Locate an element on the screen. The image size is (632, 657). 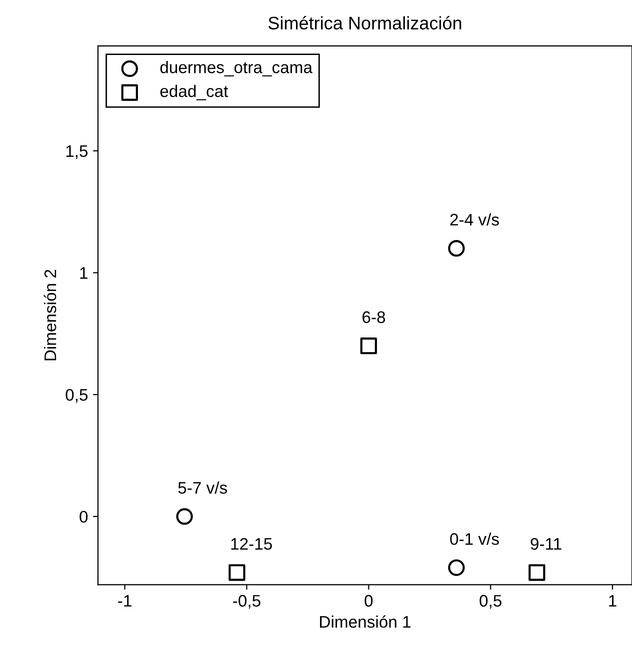
x-tick-label: 0 is located at coordinates (368, 600).